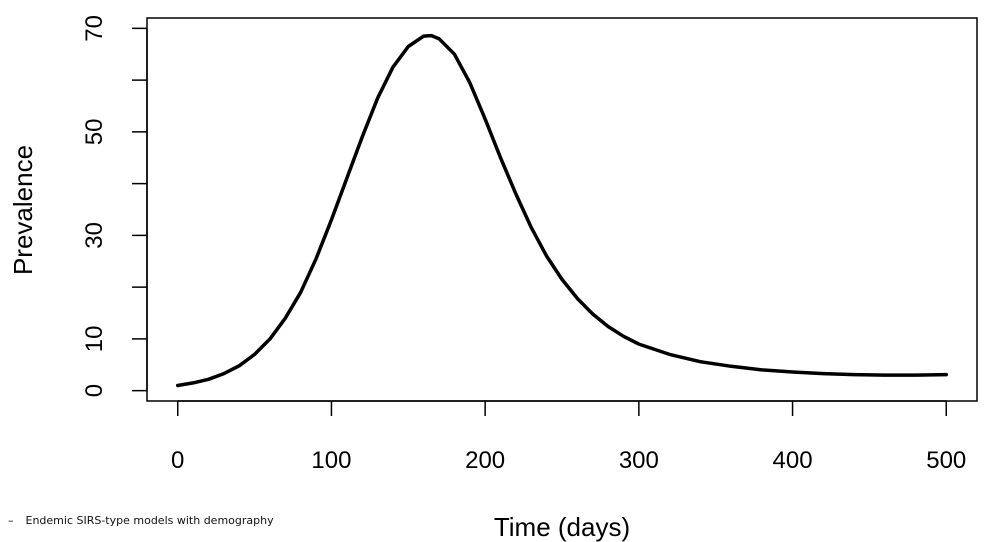 The width and height of the screenshot is (986, 542). What do you see at coordinates (568, 437) in the screenshot?
I see `x-axis: 0 100 200 300 400 500` at bounding box center [568, 437].